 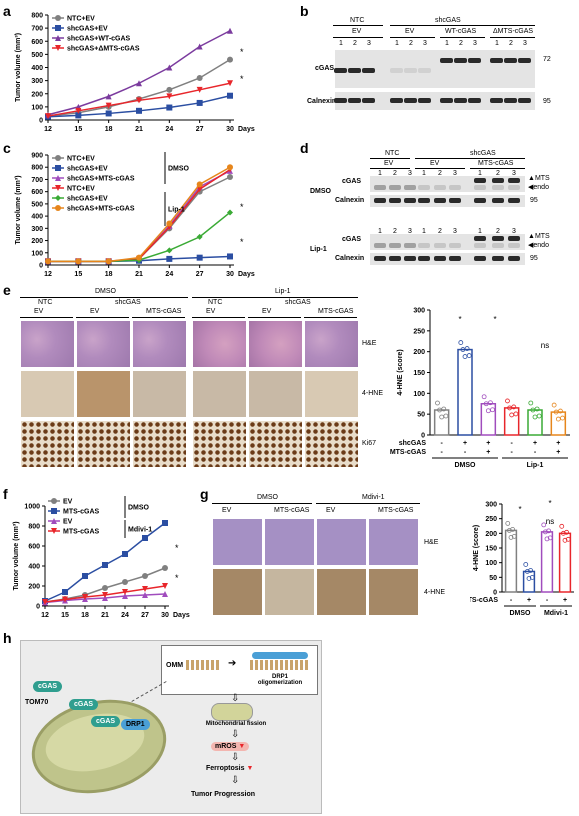 What do you see at coordinates (48, 686) in the screenshot?
I see `cgas-blob-1: cGAS` at bounding box center [48, 686].